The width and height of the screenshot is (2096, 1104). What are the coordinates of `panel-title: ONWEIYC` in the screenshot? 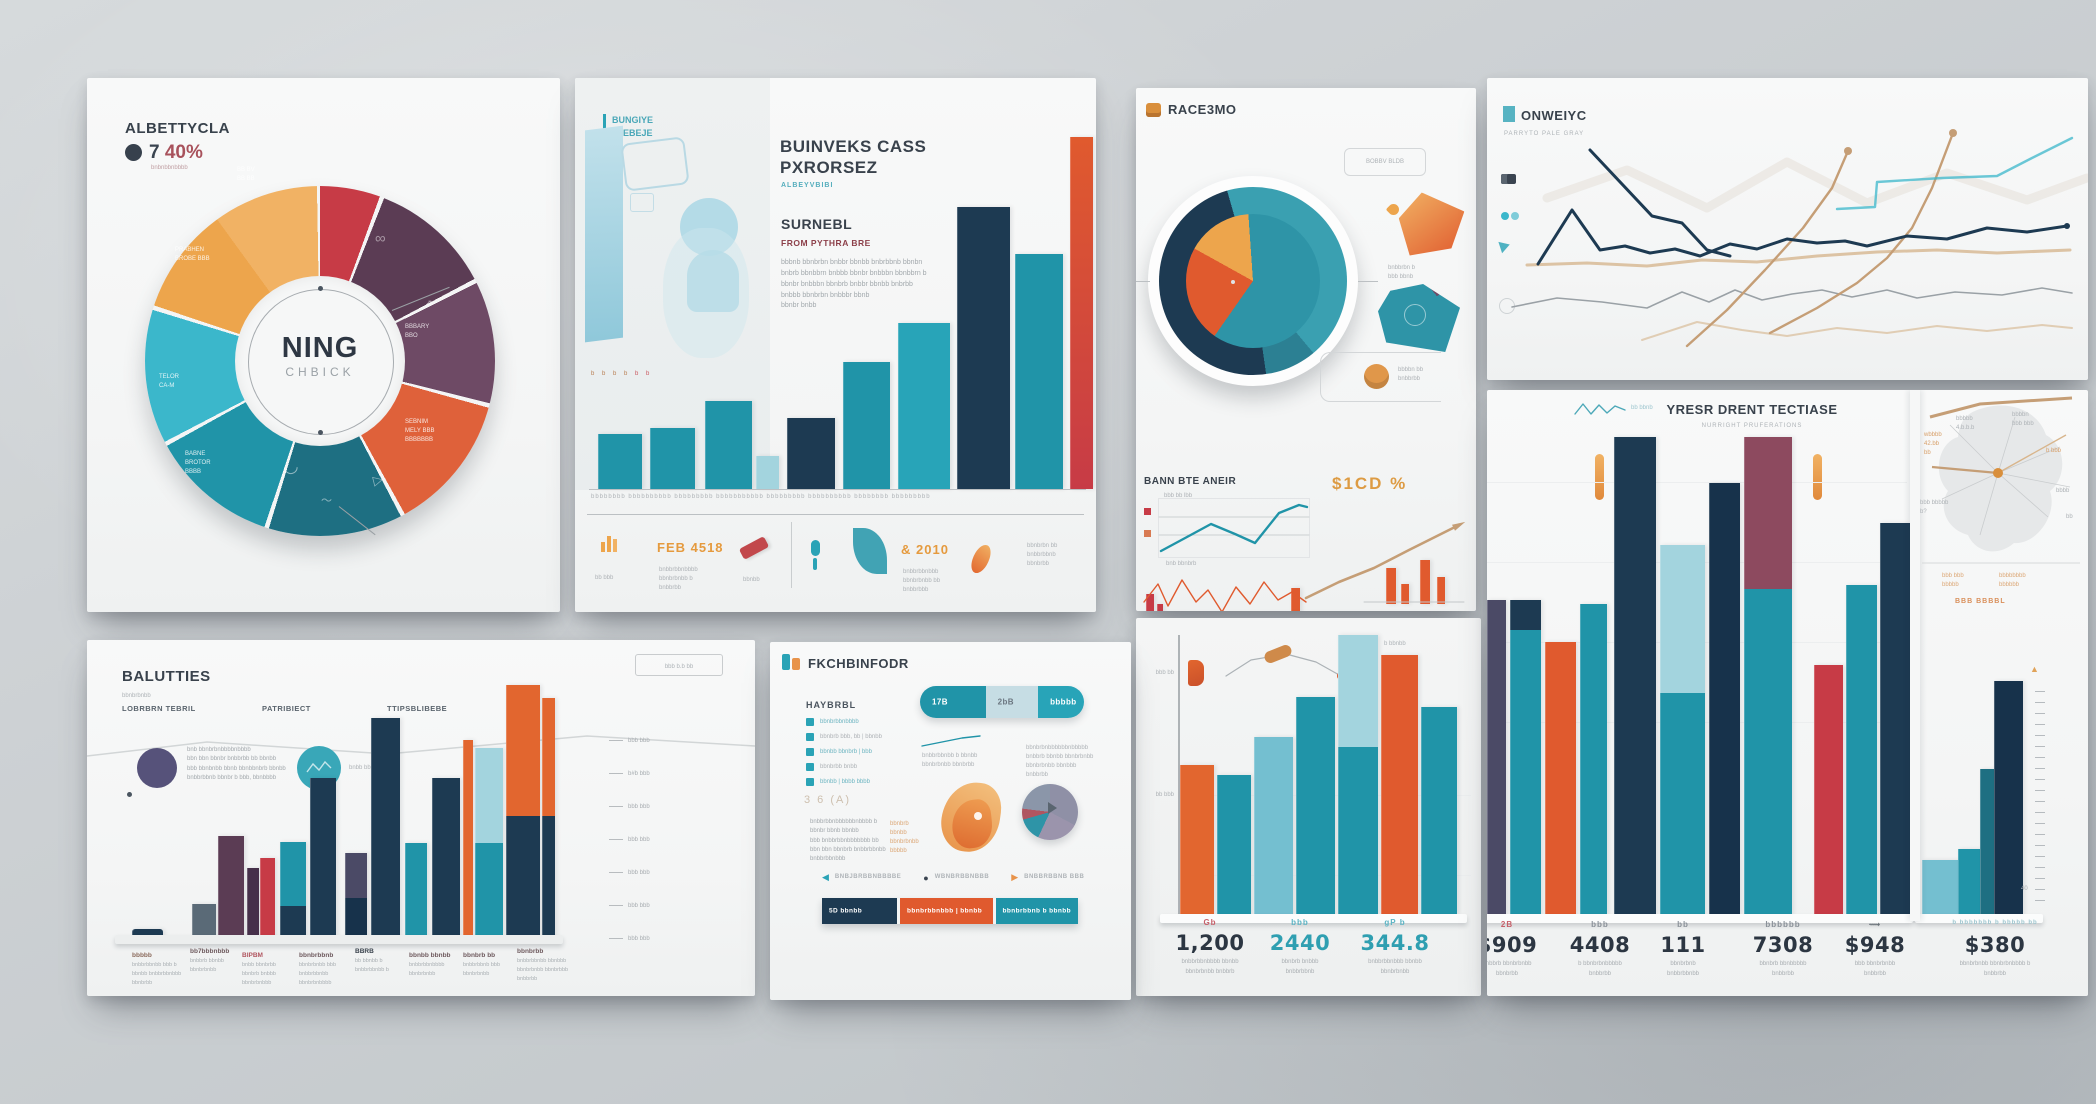 It's located at (1554, 115).